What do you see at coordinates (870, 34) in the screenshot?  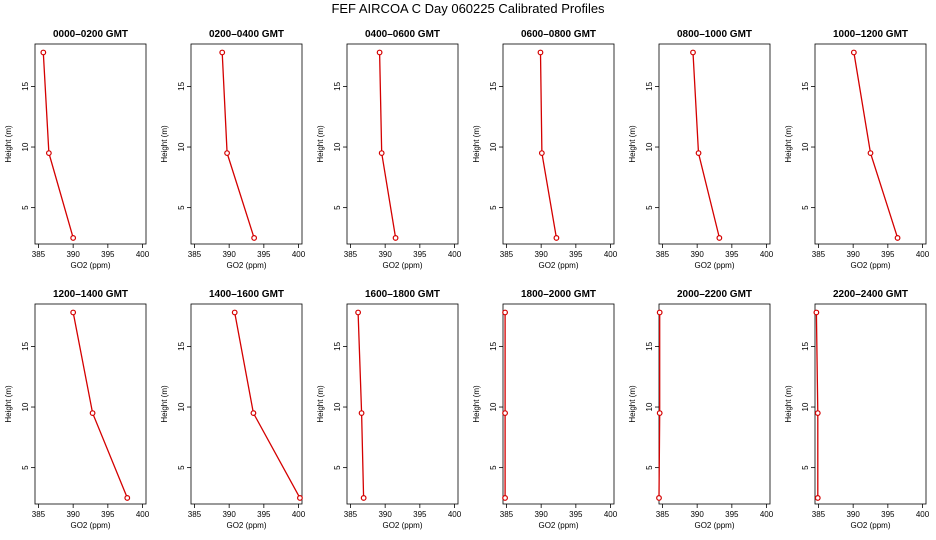 I see `chart-title: 1000–1200 GMT` at bounding box center [870, 34].